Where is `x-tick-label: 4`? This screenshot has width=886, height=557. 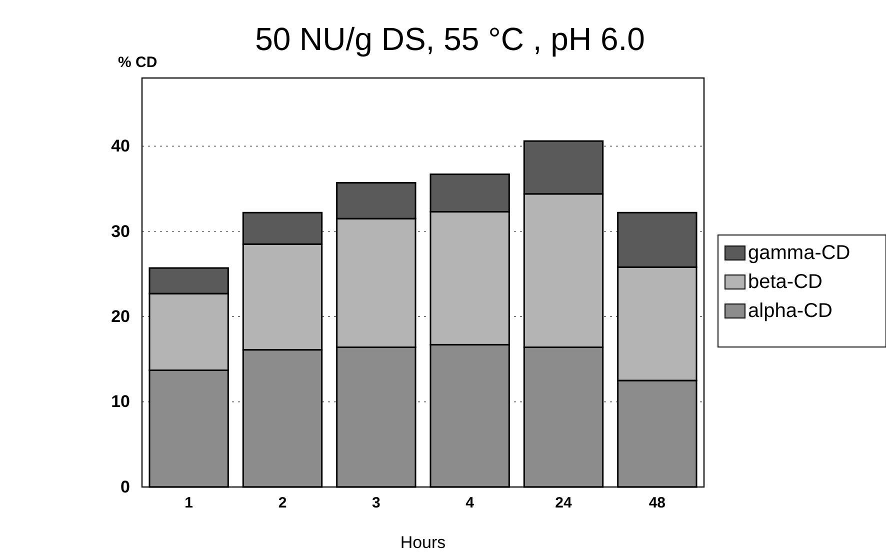
x-tick-label: 4 is located at coordinates (470, 503).